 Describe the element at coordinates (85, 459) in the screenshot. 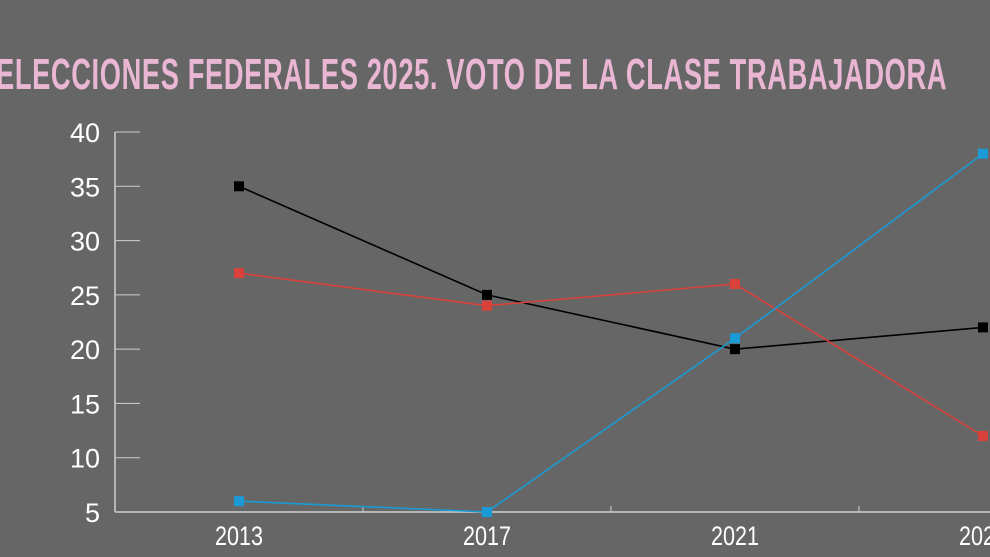

I see `y-tick-label: 10` at that location.